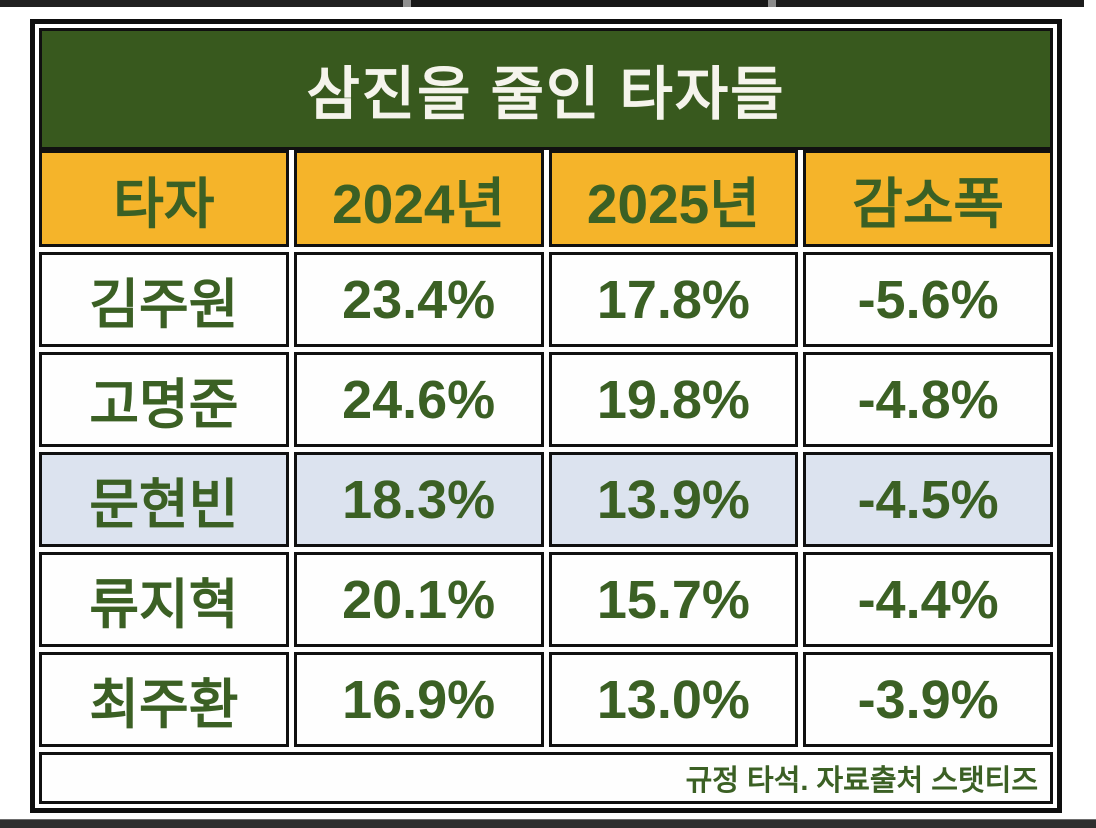 This screenshot has width=1096, height=828. I want to click on table-row: 최주환 16.9% 13.0% -3.9%, so click(546, 699).